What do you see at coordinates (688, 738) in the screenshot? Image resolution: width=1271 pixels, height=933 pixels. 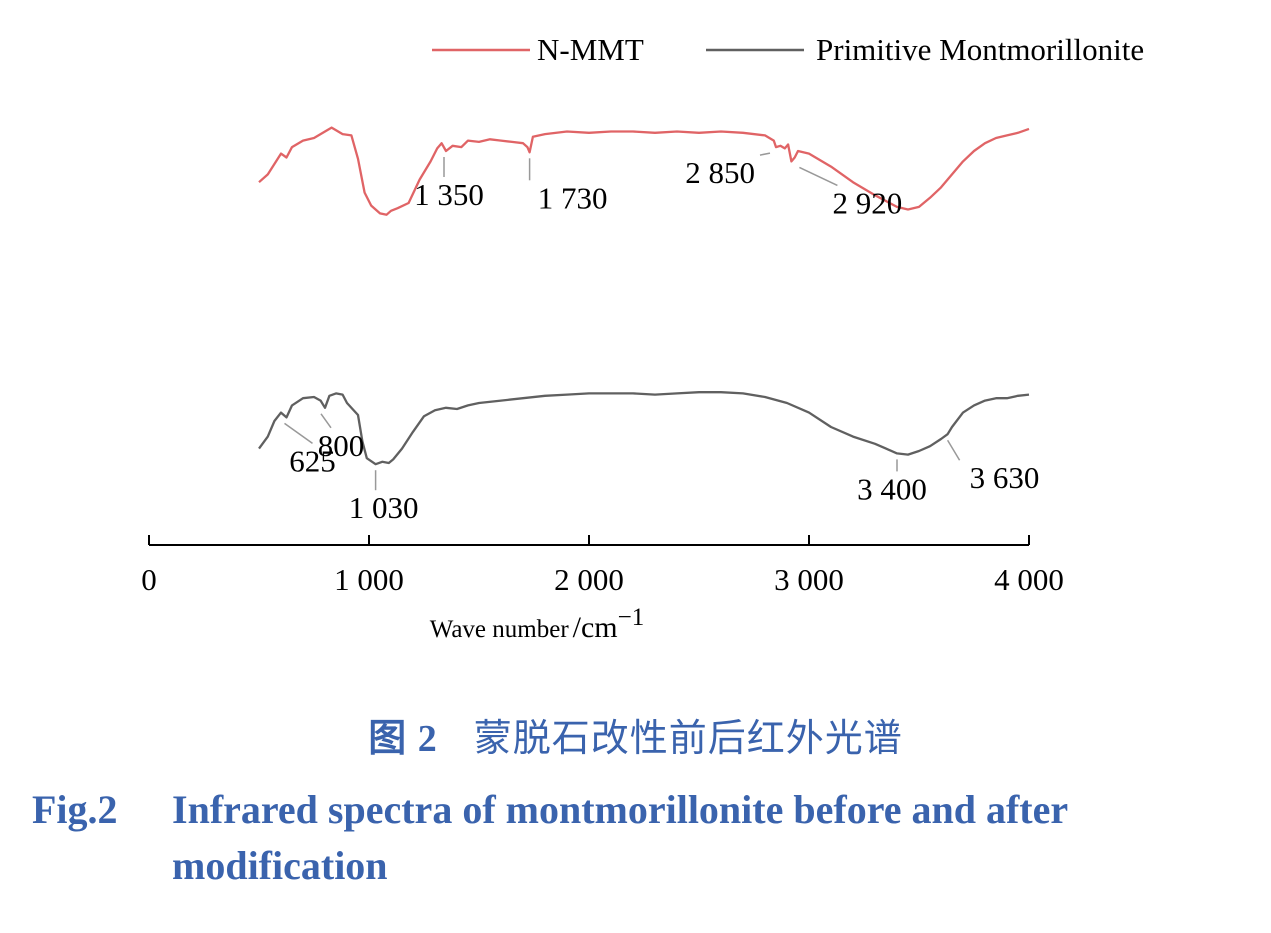 I see `caption-cn-title: 蒙脱石改性前后红外光谱` at bounding box center [688, 738].